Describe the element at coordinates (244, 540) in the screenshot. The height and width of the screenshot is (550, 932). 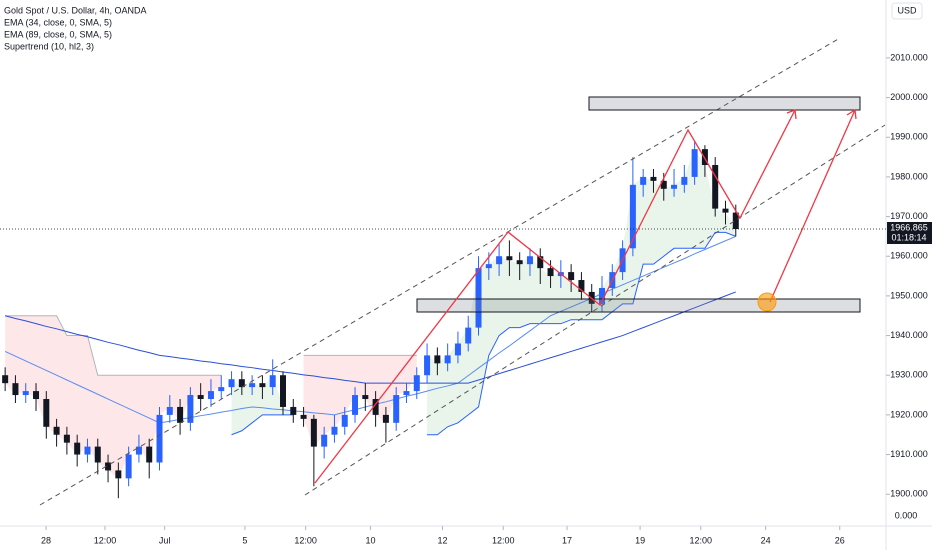
I see `x-tick-label: 5` at that location.